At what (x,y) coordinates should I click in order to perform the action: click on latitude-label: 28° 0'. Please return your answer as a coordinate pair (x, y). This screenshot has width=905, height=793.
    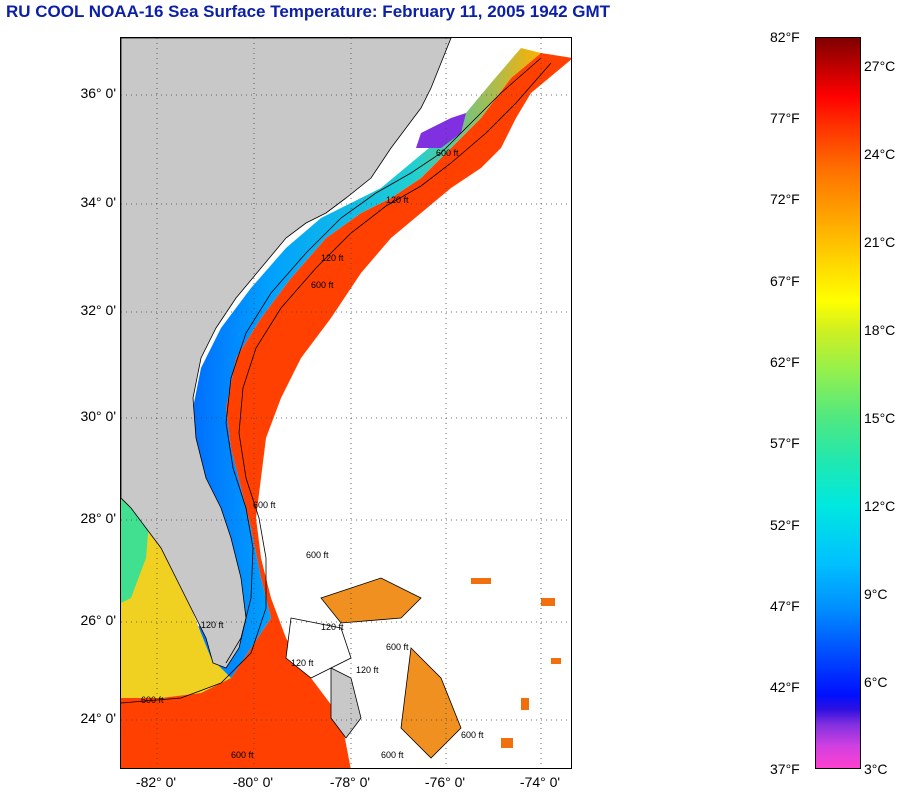
    Looking at the image, I should click on (98, 518).